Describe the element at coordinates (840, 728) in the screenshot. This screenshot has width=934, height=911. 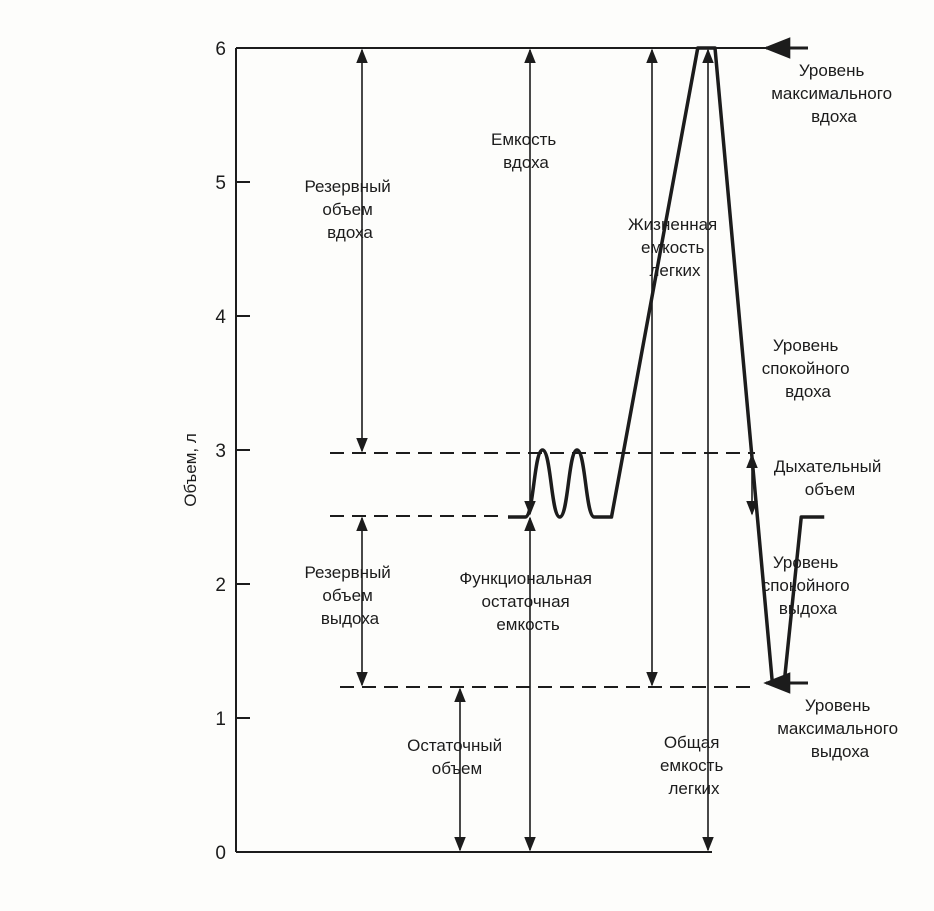
I see `label-level-max-expiration: Уровень максимального выдоха` at that location.